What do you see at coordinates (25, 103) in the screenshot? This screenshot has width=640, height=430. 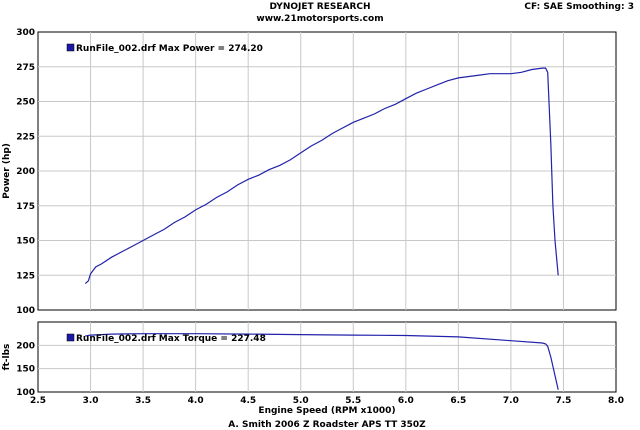 I see `y-tick-label: 250` at bounding box center [25, 103].